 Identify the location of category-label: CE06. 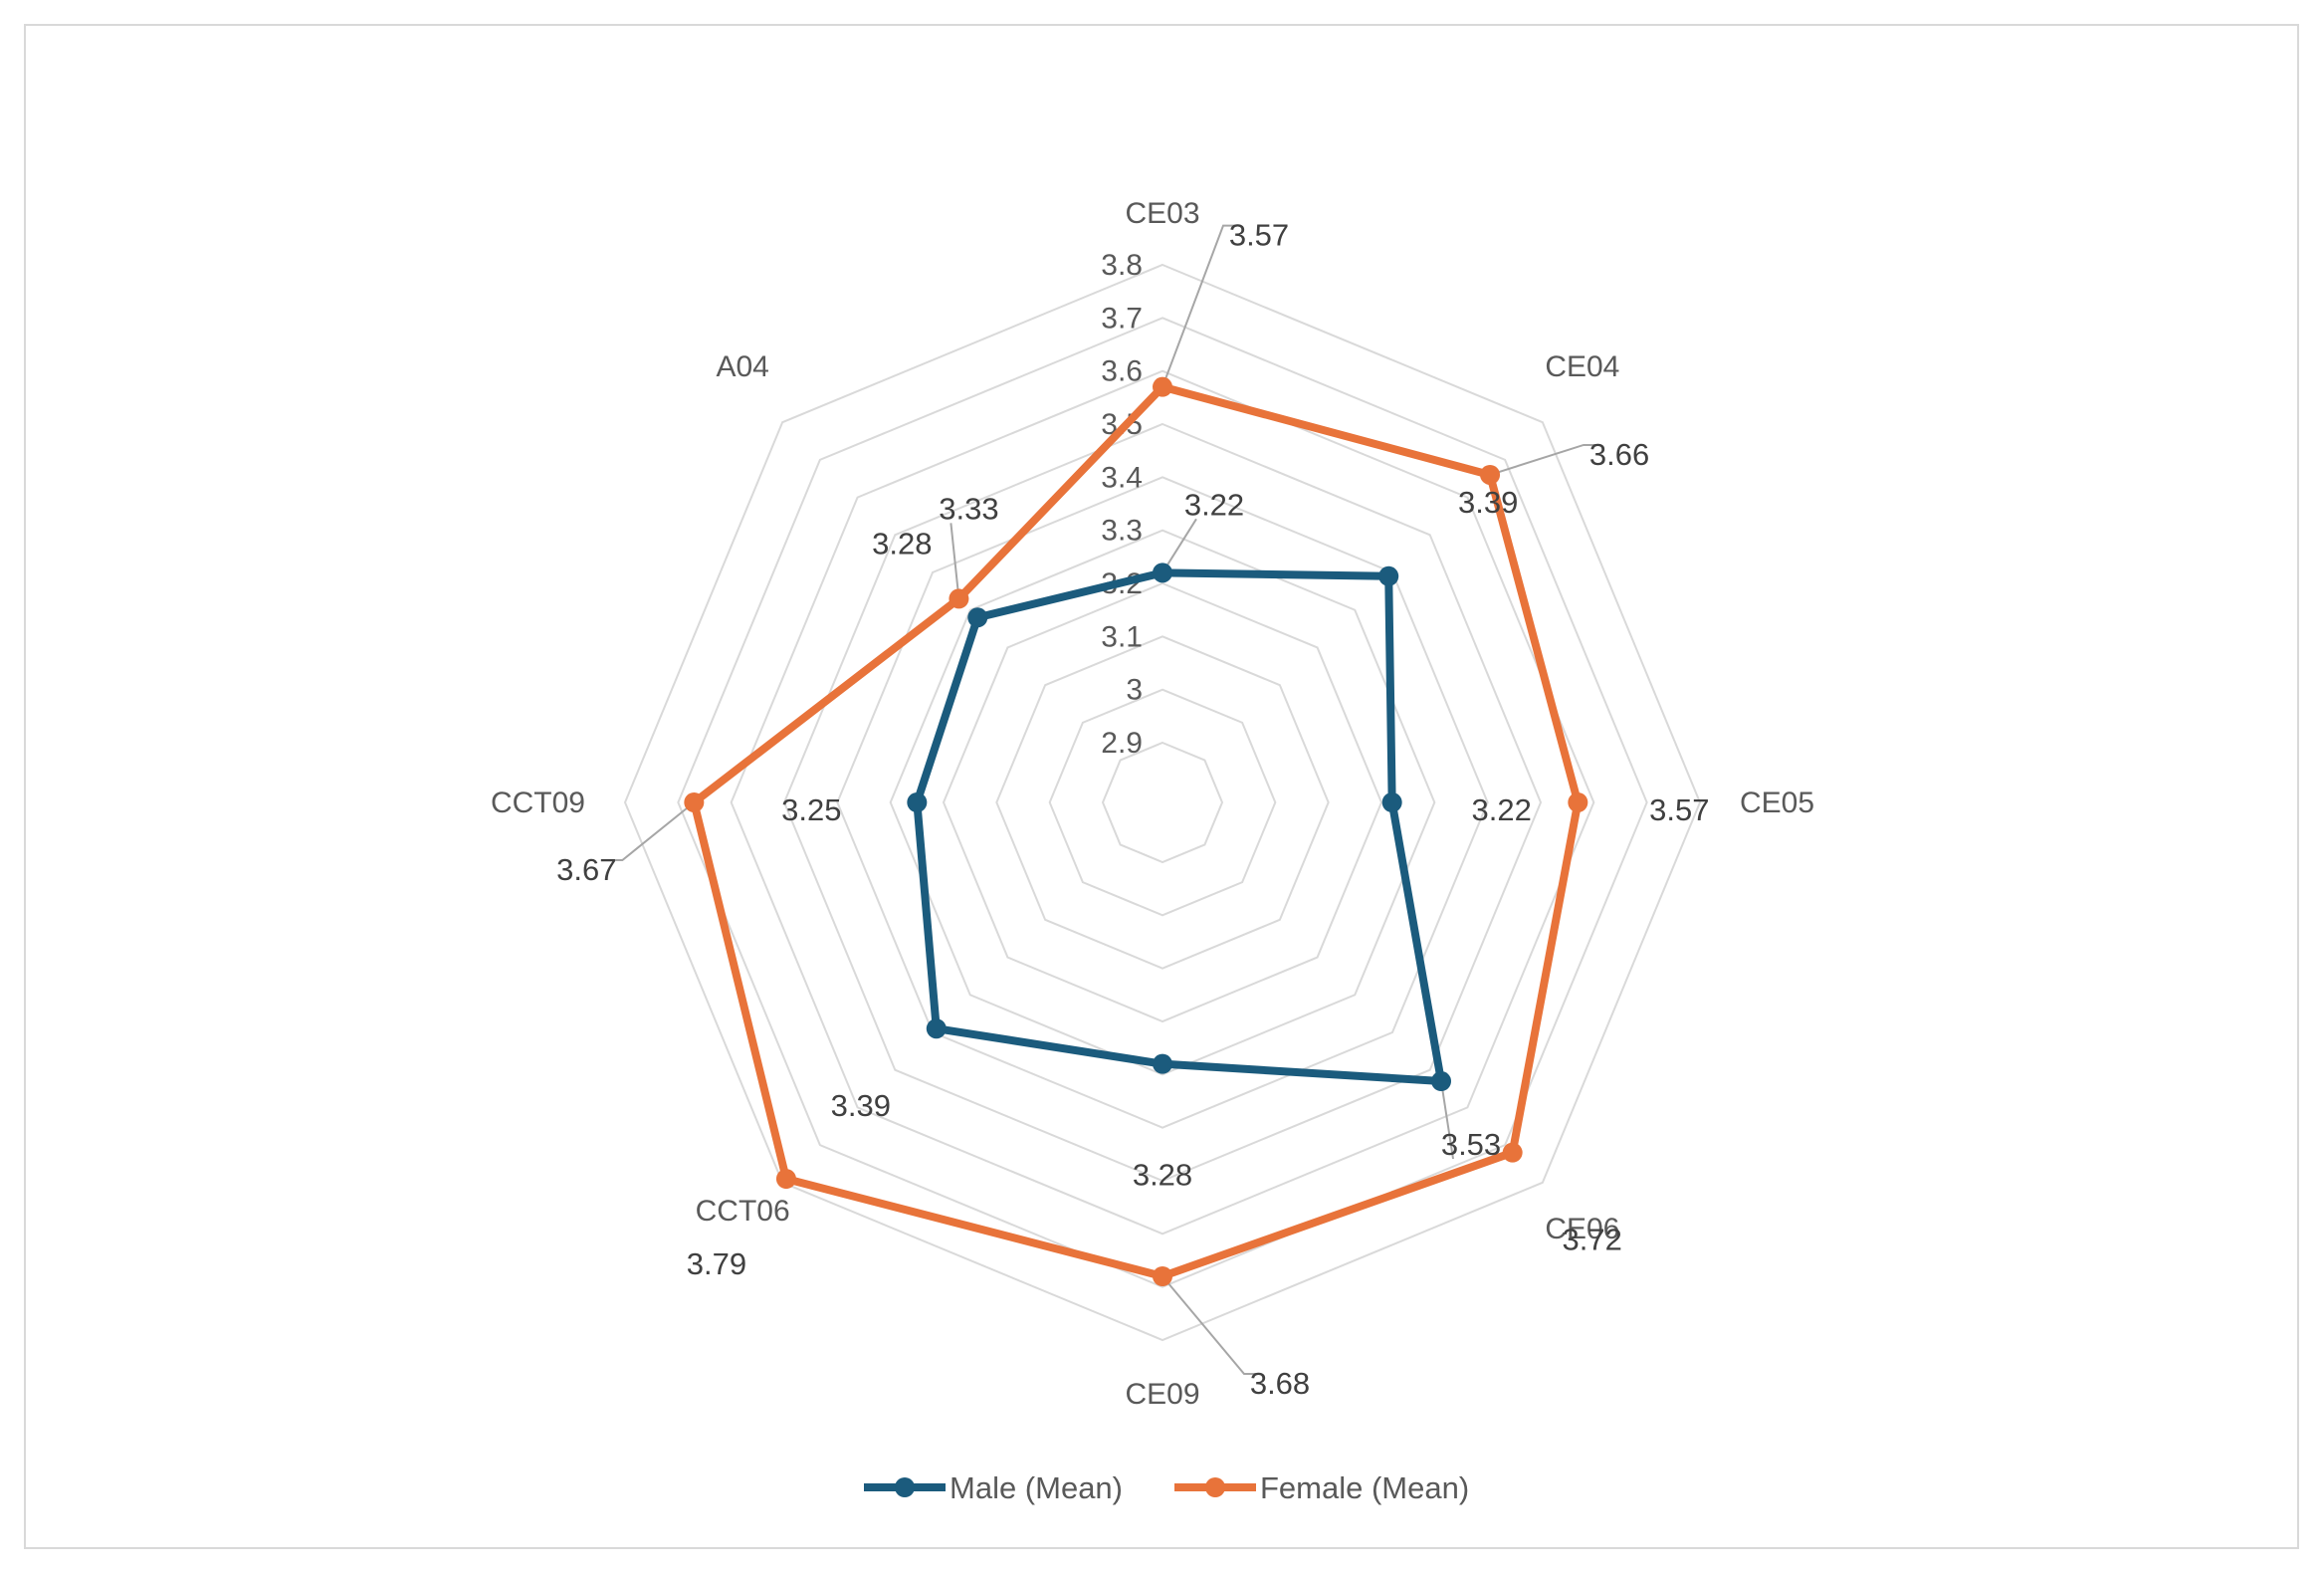
(1582, 1229).